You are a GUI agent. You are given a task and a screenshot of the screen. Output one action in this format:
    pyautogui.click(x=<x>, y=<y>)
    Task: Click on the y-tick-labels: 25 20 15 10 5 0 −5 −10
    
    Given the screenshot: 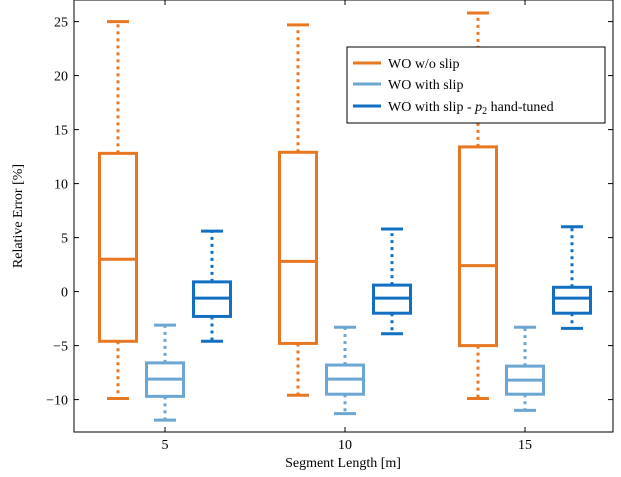 What is the action you would take?
    pyautogui.click(x=57, y=212)
    